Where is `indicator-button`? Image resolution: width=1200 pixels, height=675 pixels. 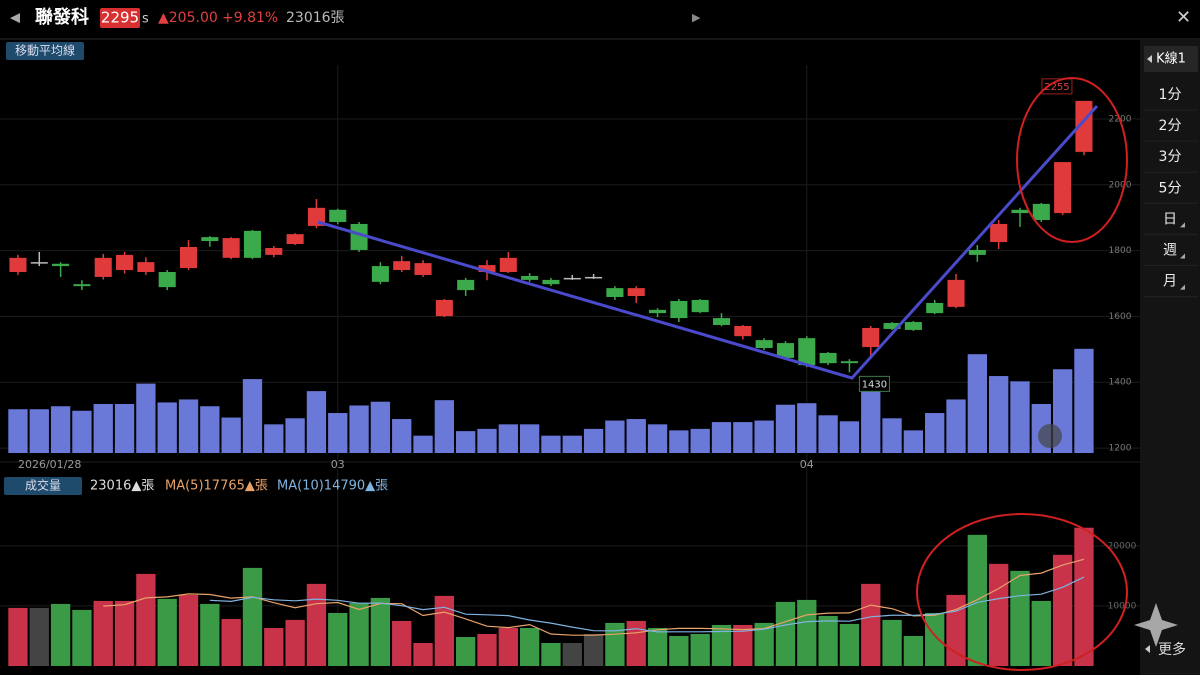 indicator-button is located at coordinates (45, 51).